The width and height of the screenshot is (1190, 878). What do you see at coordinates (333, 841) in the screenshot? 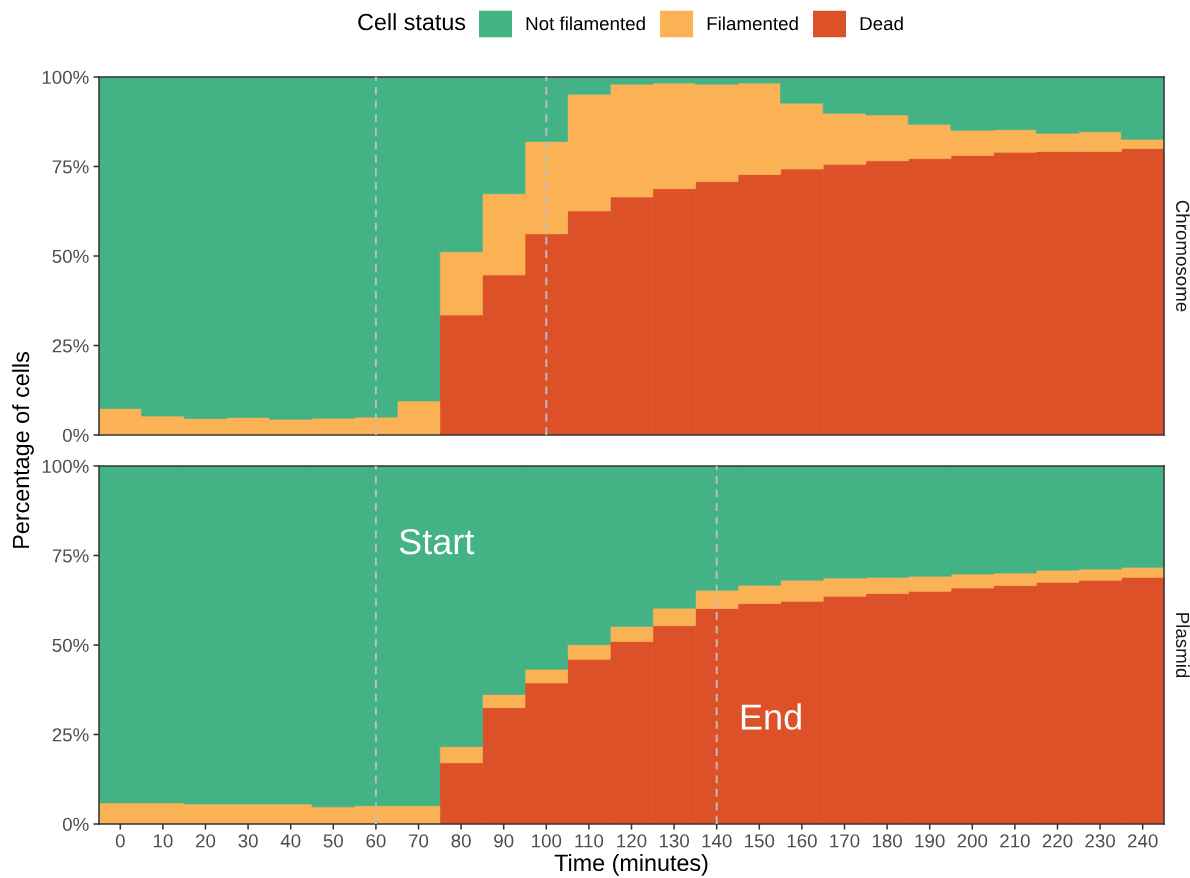
I see `x-tick-label: 50` at bounding box center [333, 841].